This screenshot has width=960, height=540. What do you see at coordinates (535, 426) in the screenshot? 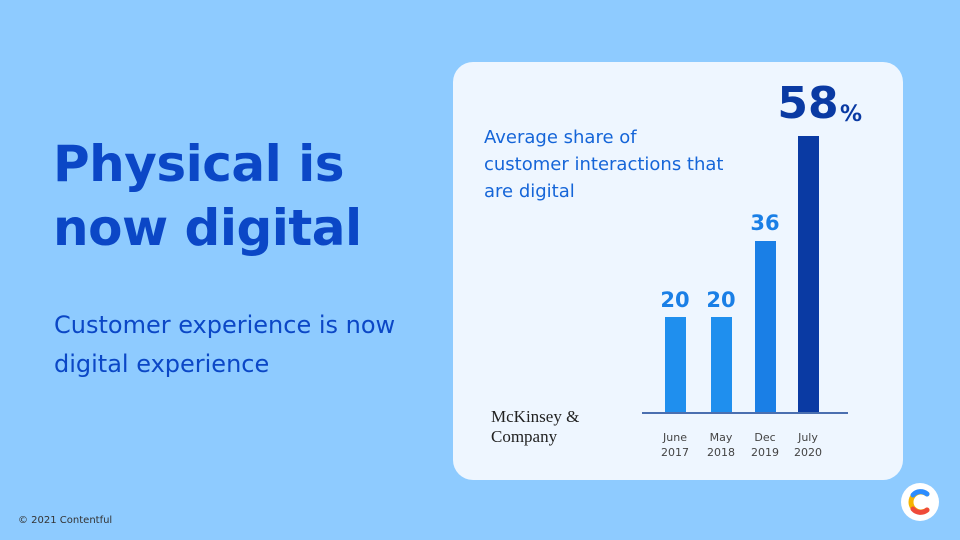
I see `source-logo: McKinsey & Company` at bounding box center [535, 426].